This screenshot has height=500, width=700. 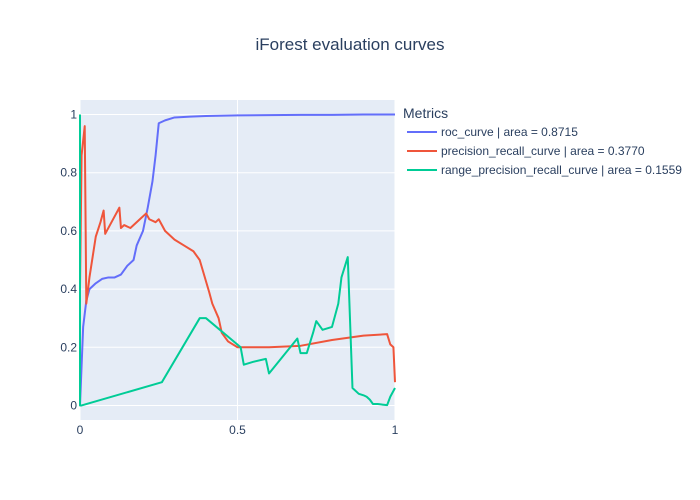 I want to click on y-tick-label: 1, so click(x=73, y=115).